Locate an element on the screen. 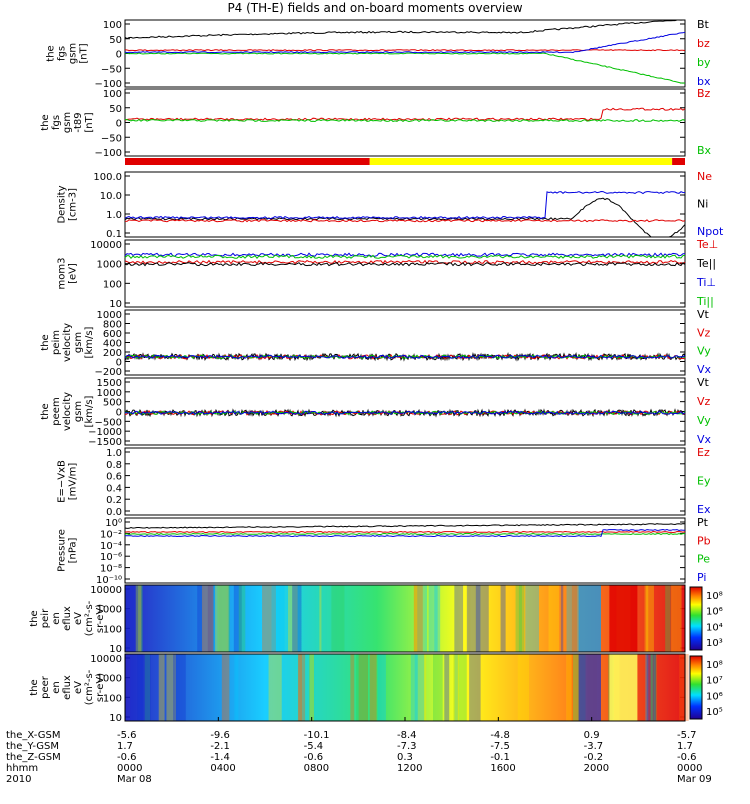 The width and height of the screenshot is (750, 804). legend-te: Te|| is located at coordinates (706, 263).